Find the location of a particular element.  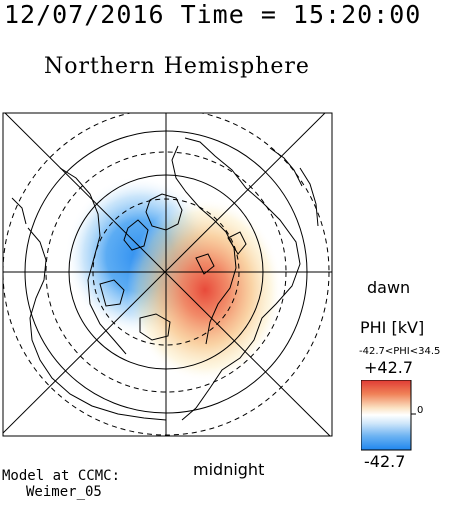

colorbar-min-label: -42.7 is located at coordinates (385, 461).